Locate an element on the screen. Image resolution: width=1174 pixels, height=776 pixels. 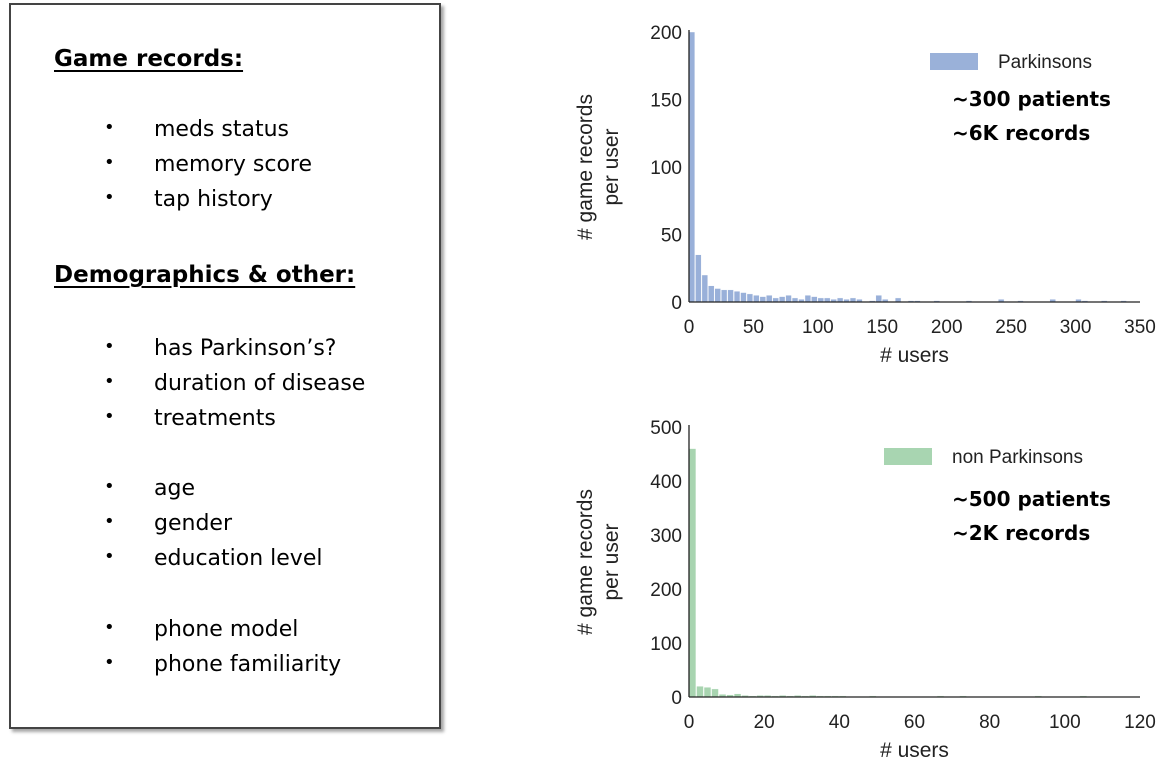
x-tick-label: 150 is located at coordinates (882, 327).